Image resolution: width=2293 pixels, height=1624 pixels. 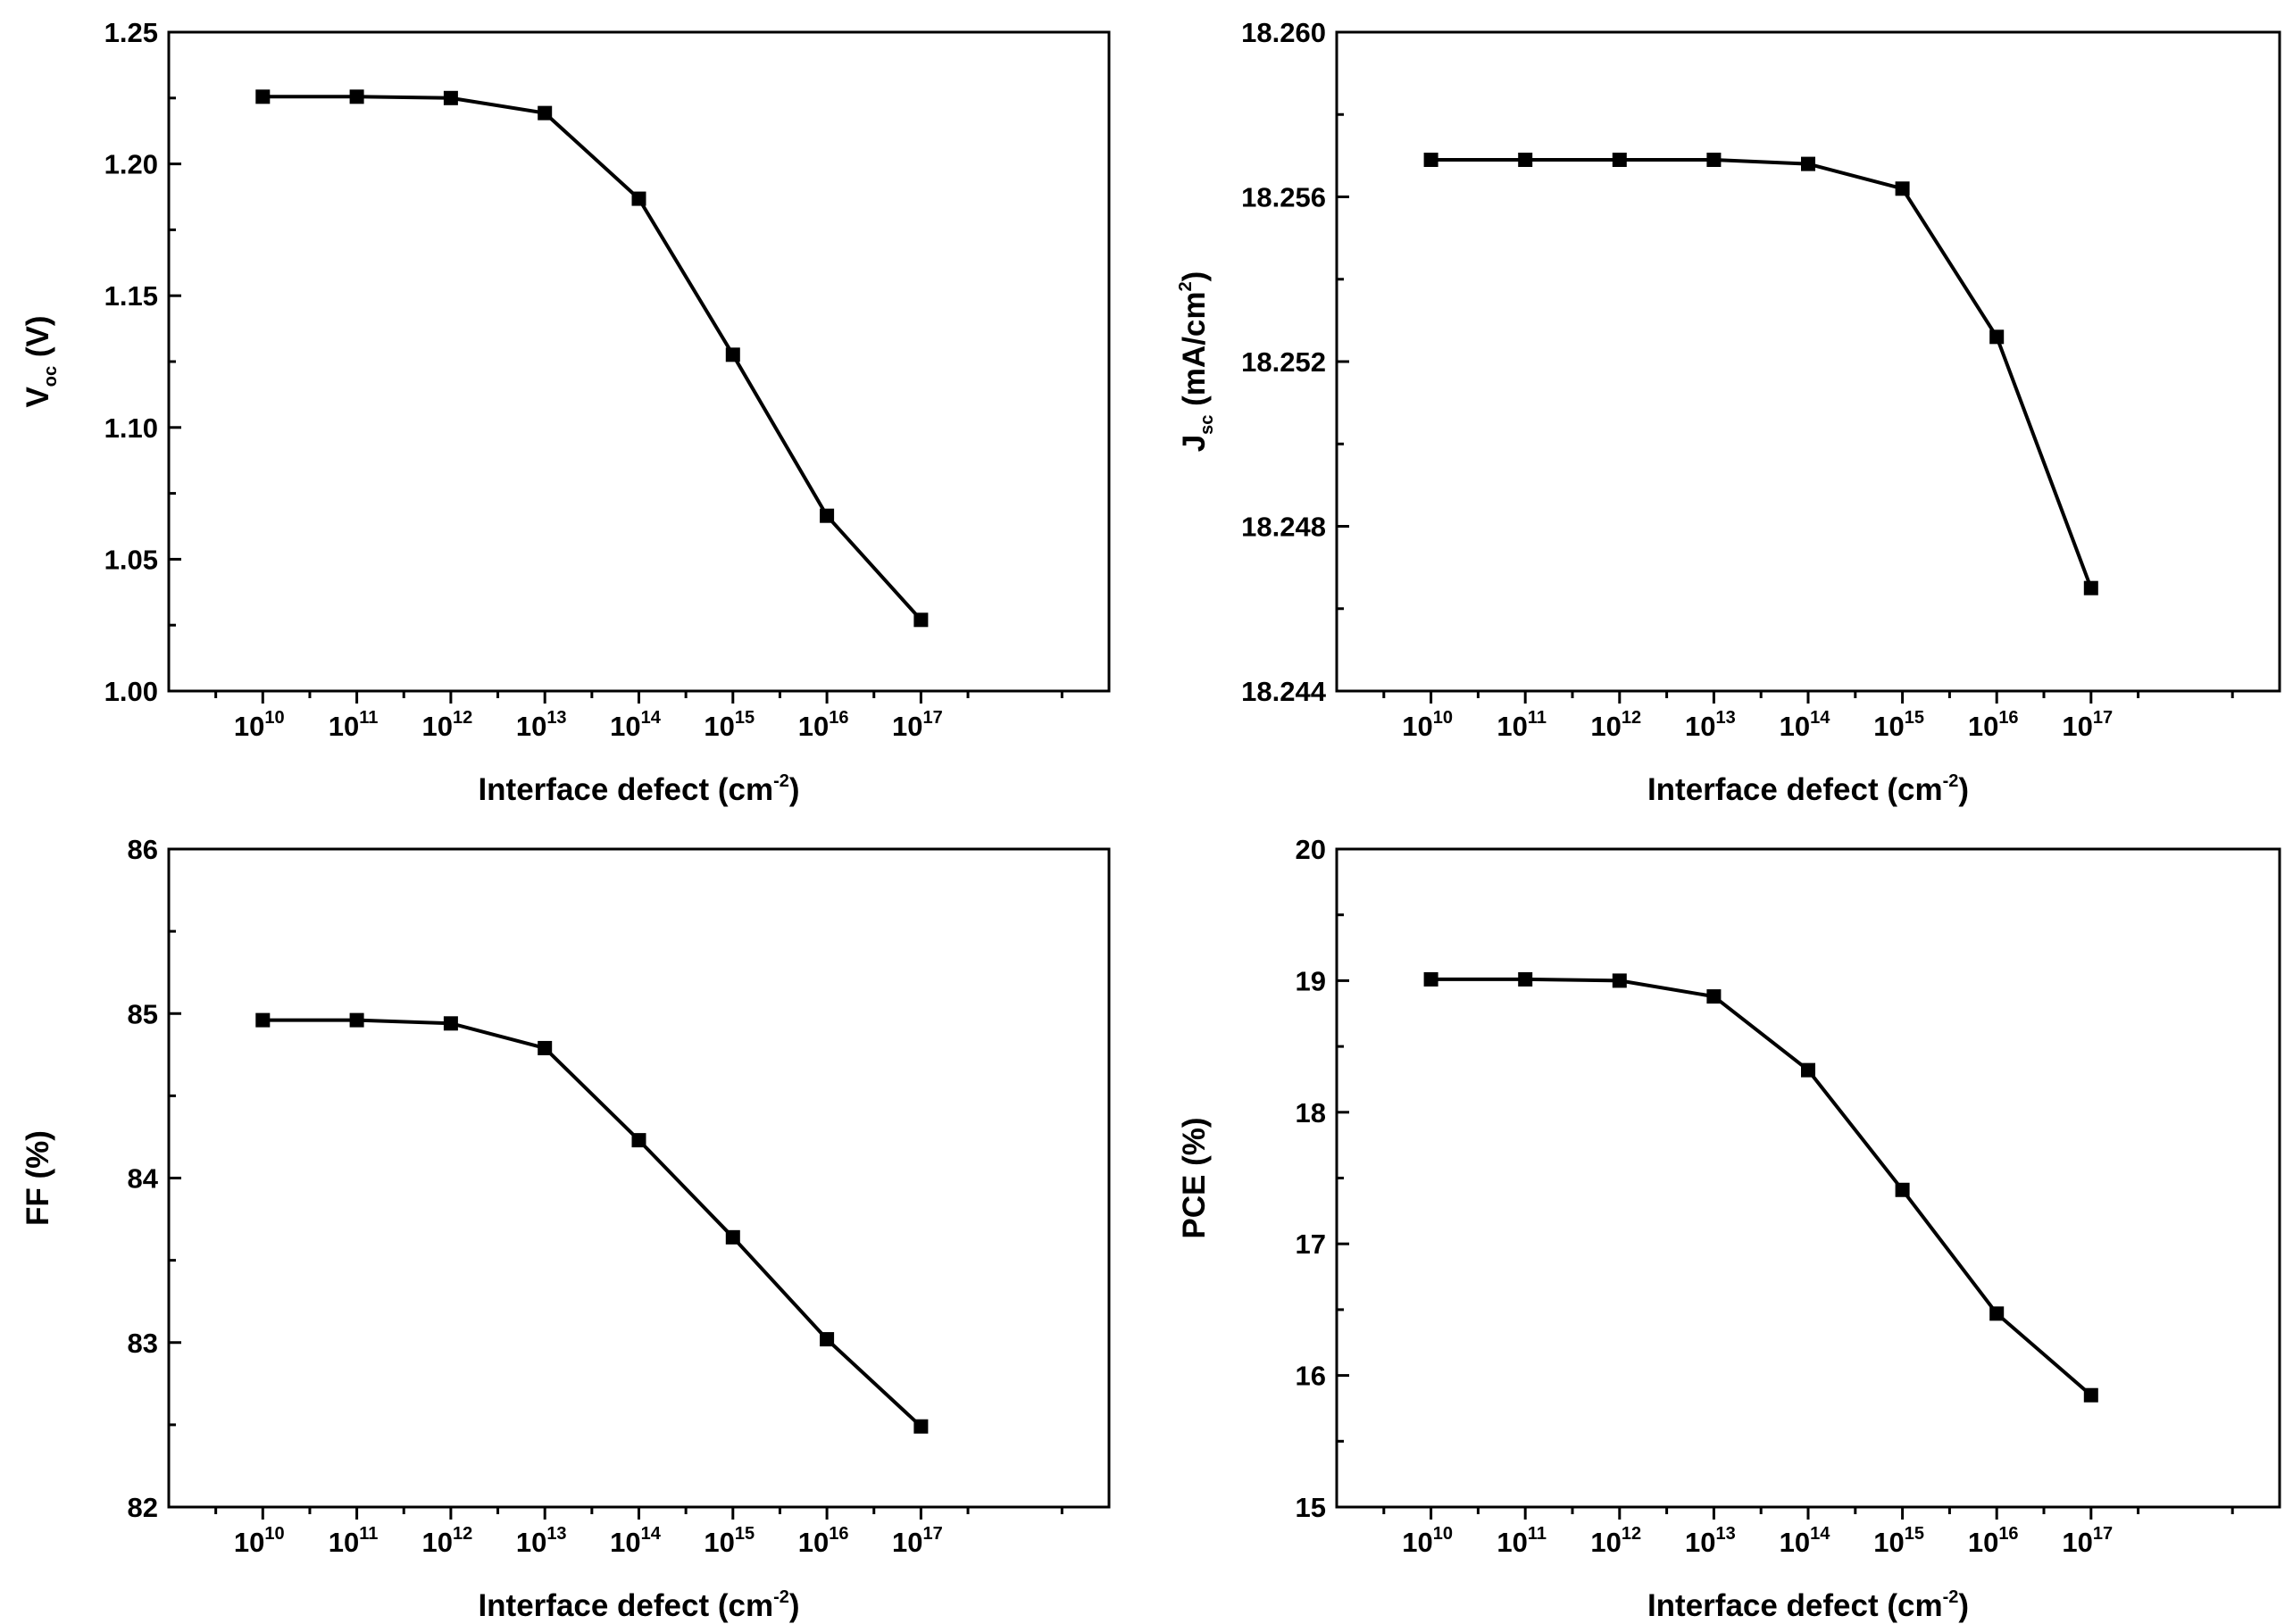 What do you see at coordinates (933, 1534) in the screenshot?
I see `x-tick-exponent: 17` at bounding box center [933, 1534].